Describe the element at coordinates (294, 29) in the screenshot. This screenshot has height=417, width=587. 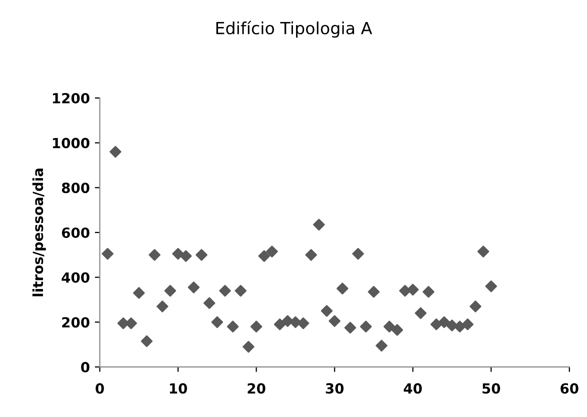
I see `chart-title: Edifício Tipologia A` at that location.